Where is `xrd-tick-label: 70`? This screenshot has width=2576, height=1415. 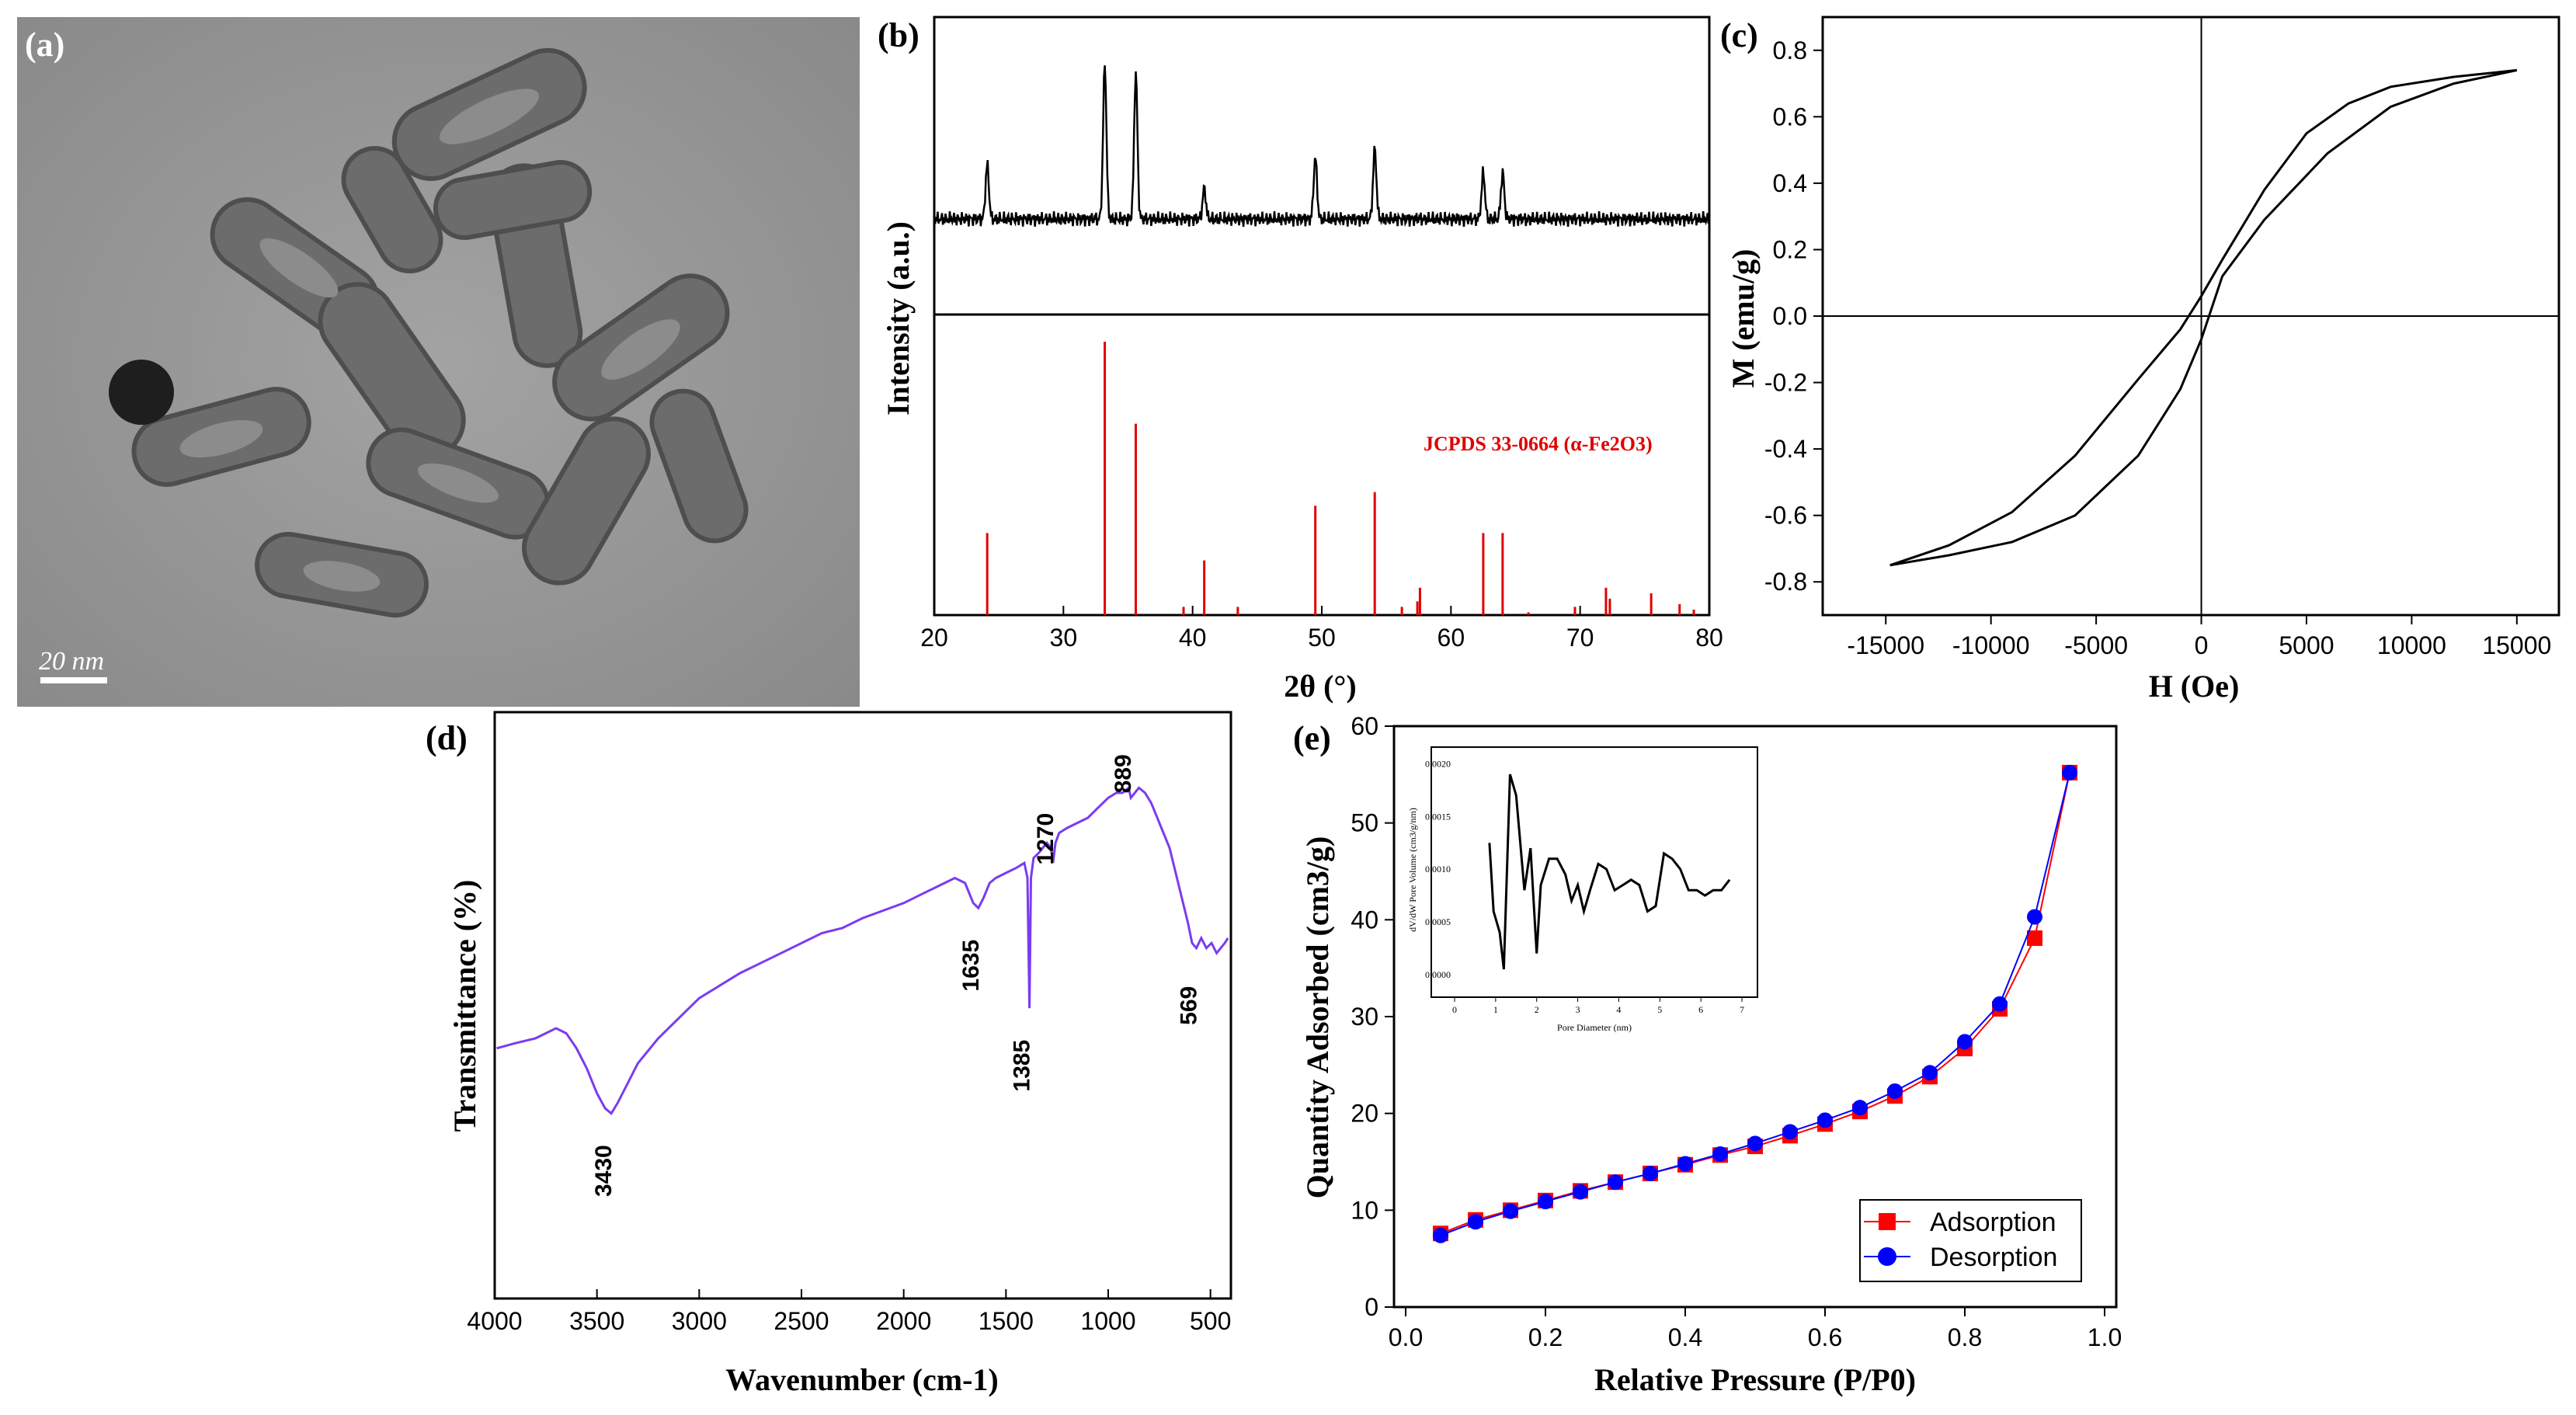
xrd-tick-label: 70 is located at coordinates (1580, 638).